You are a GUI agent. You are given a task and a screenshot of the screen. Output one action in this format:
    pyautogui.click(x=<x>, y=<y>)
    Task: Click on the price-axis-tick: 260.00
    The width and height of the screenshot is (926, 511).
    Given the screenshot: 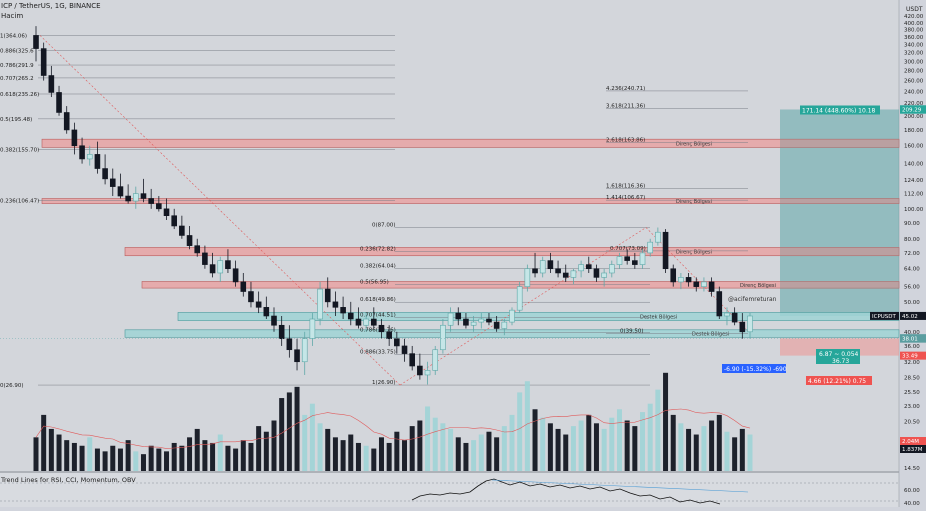 What is the action you would take?
    pyautogui.click(x=914, y=82)
    